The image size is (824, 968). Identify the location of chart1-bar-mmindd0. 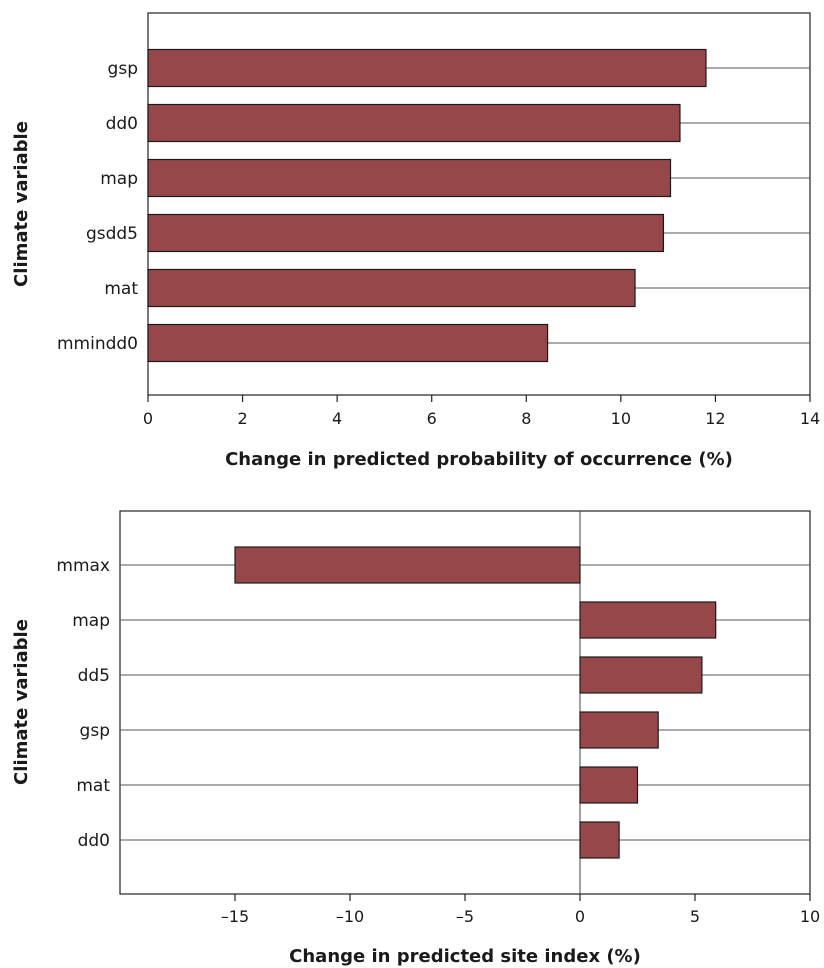
(348, 343).